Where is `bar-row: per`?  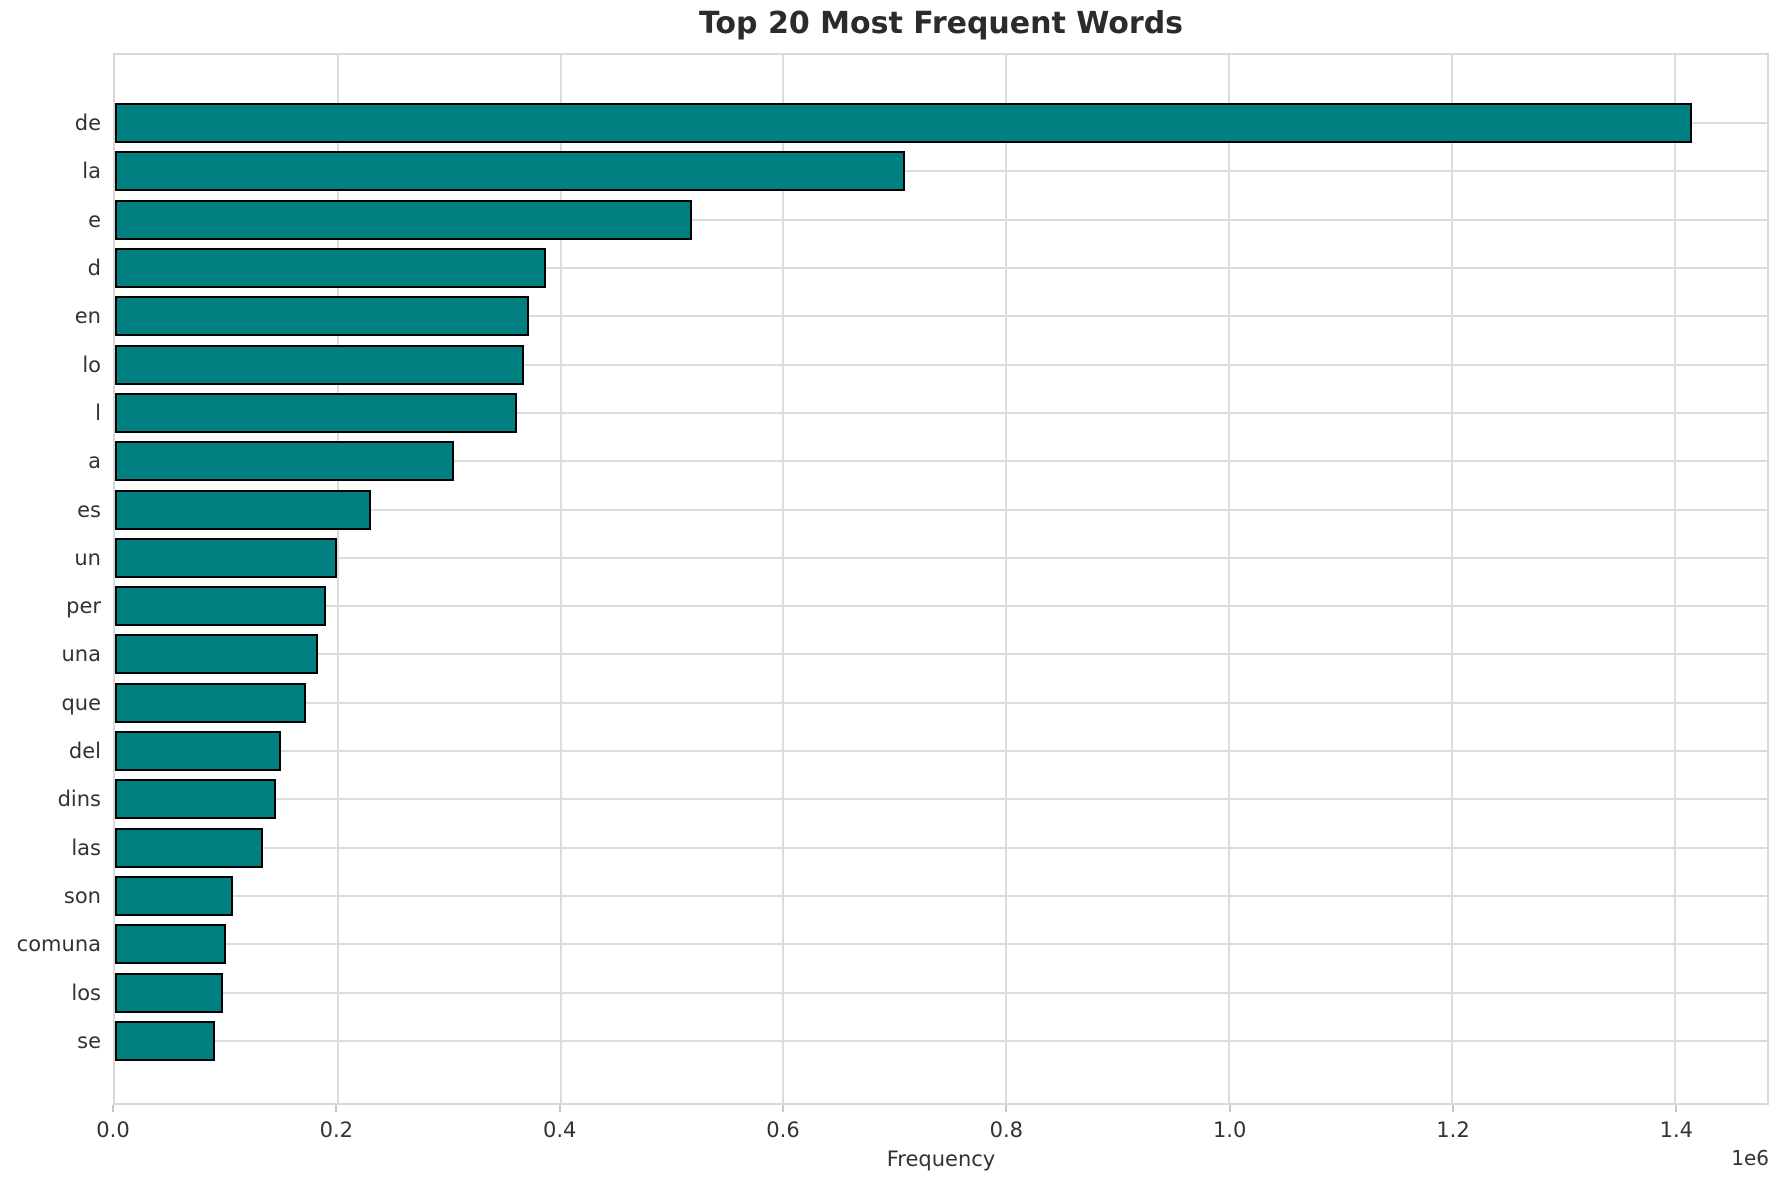 bar-row: per is located at coordinates (916, 606).